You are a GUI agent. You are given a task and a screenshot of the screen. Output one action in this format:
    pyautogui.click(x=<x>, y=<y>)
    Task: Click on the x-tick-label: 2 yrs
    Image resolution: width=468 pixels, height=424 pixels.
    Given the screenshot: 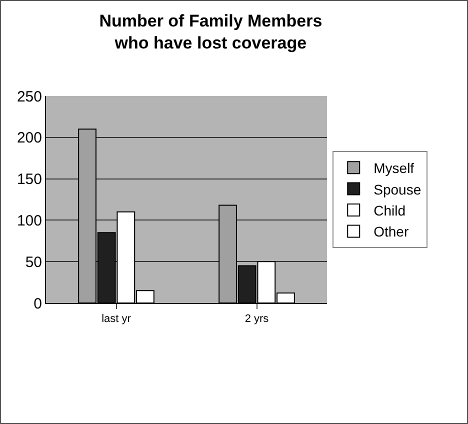 What is the action you would take?
    pyautogui.click(x=257, y=319)
    